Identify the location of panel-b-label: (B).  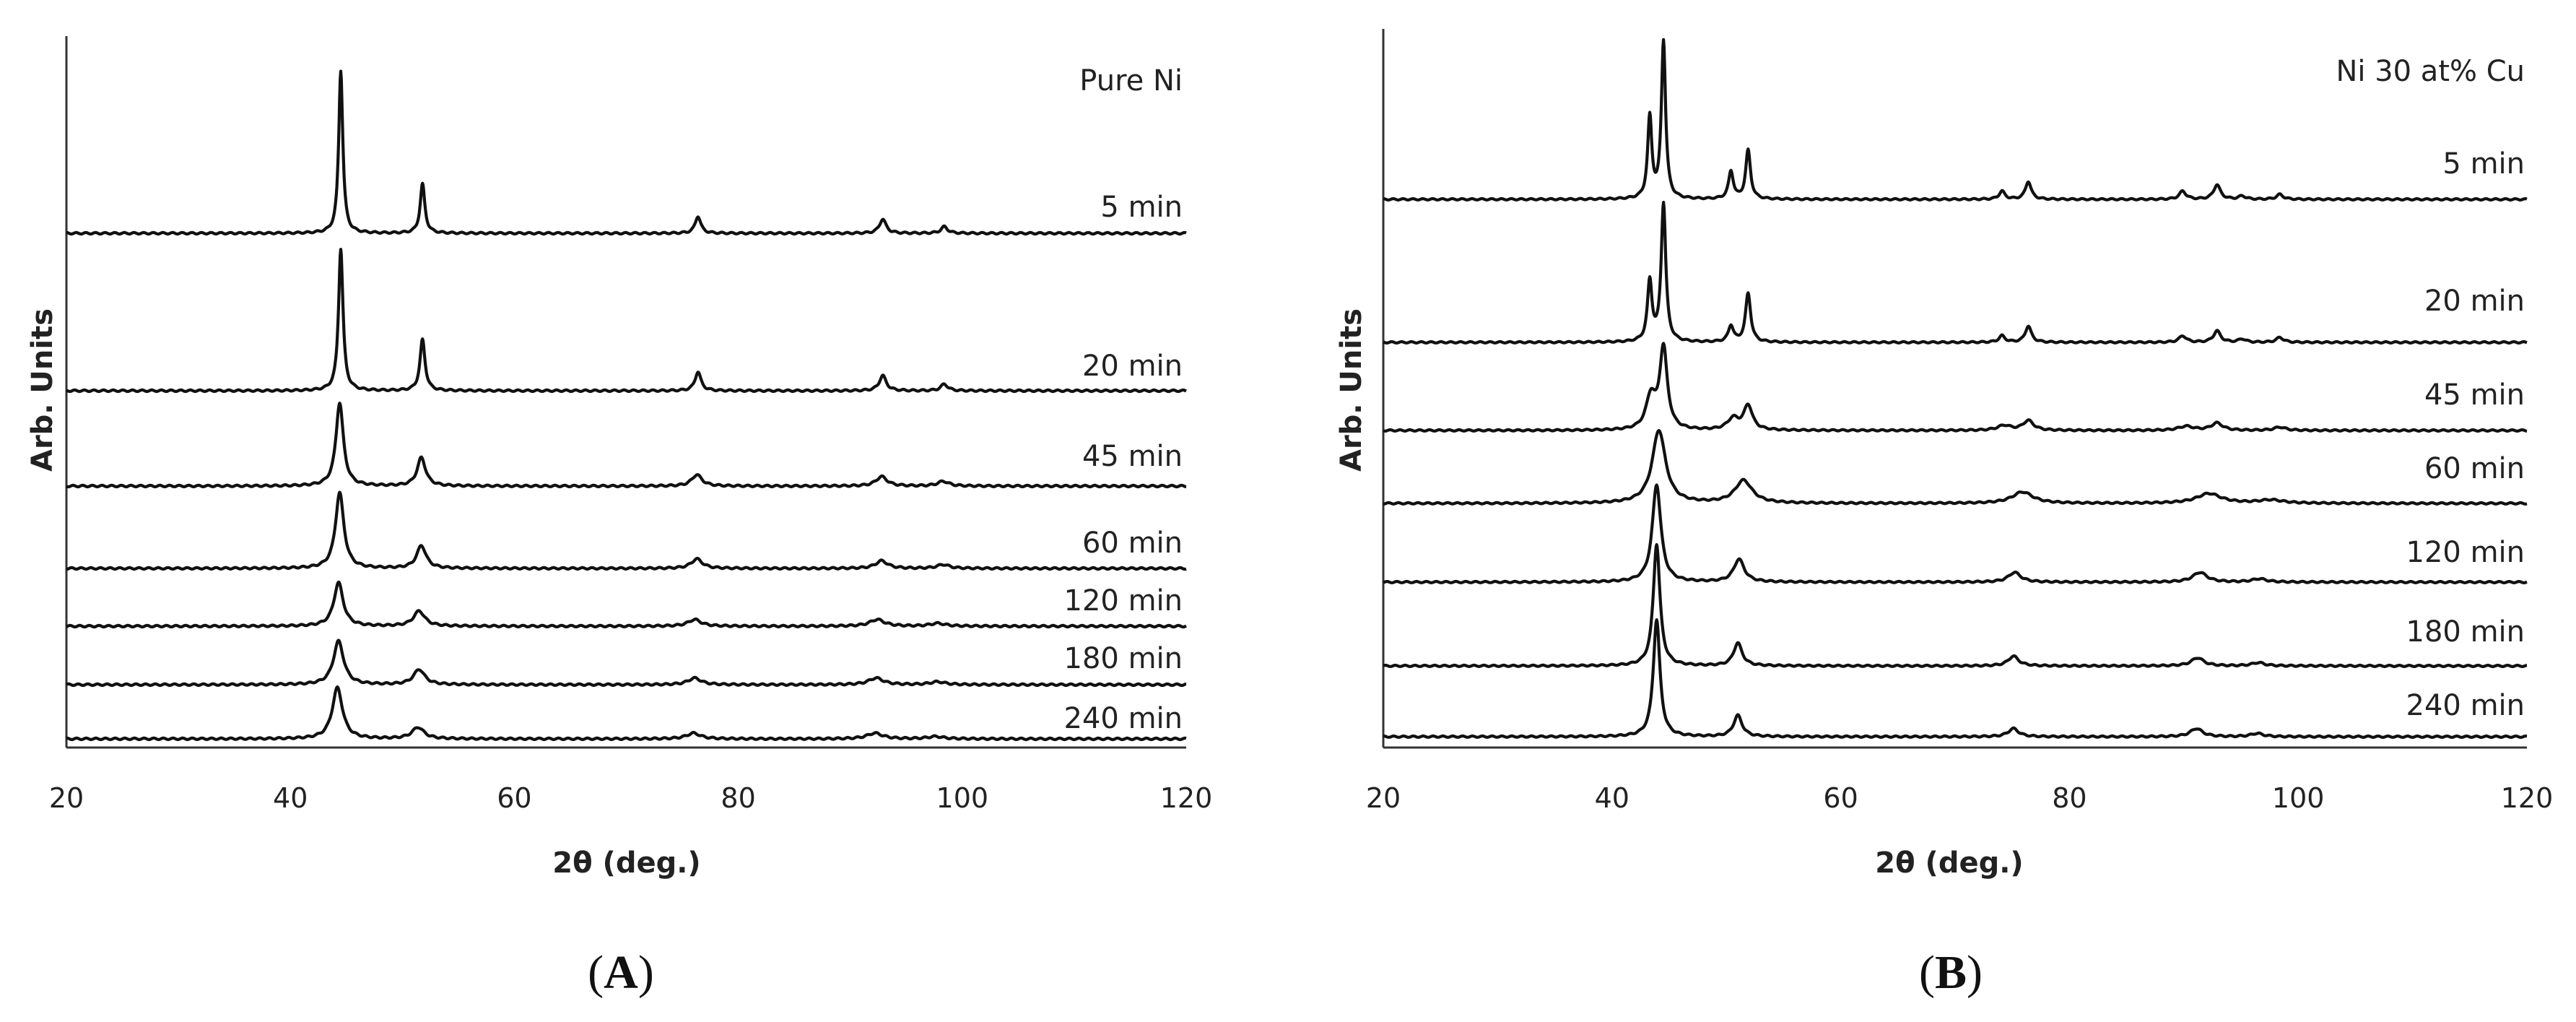
(1951, 973).